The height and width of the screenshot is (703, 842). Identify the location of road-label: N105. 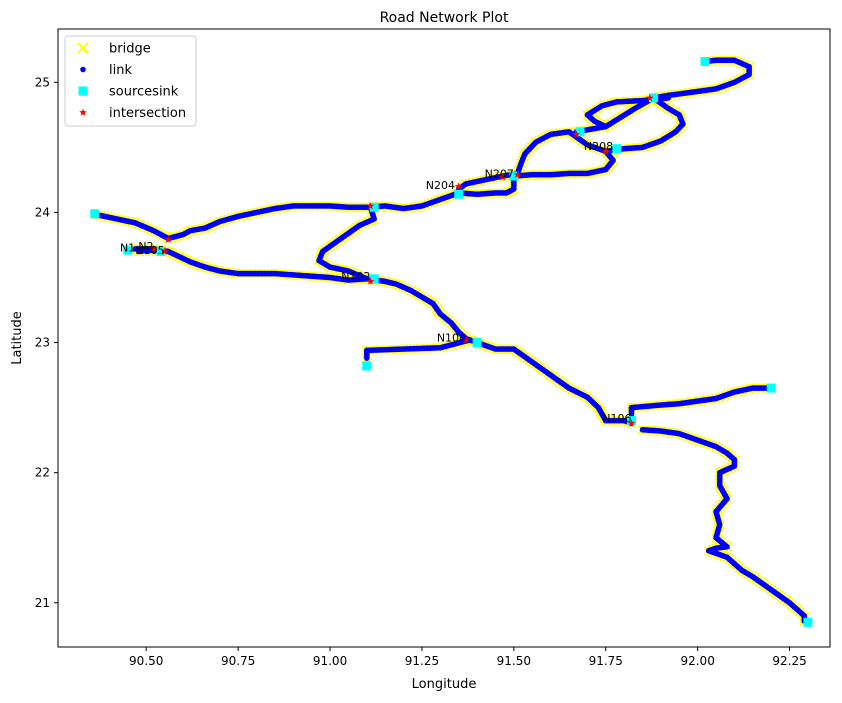
(149, 250).